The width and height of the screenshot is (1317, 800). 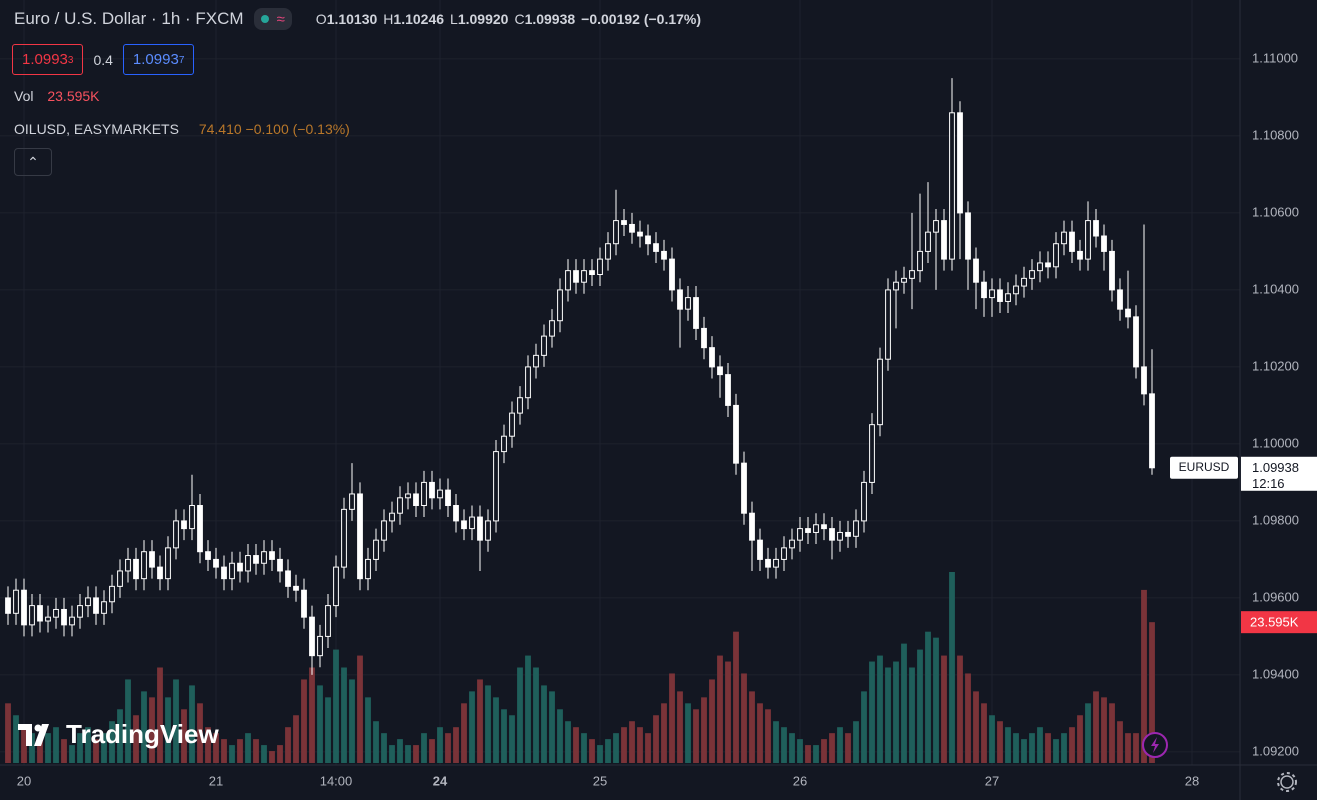 What do you see at coordinates (274, 129) in the screenshot?
I see `compare-values: 74.410 −0.100 (−0.13%)` at bounding box center [274, 129].